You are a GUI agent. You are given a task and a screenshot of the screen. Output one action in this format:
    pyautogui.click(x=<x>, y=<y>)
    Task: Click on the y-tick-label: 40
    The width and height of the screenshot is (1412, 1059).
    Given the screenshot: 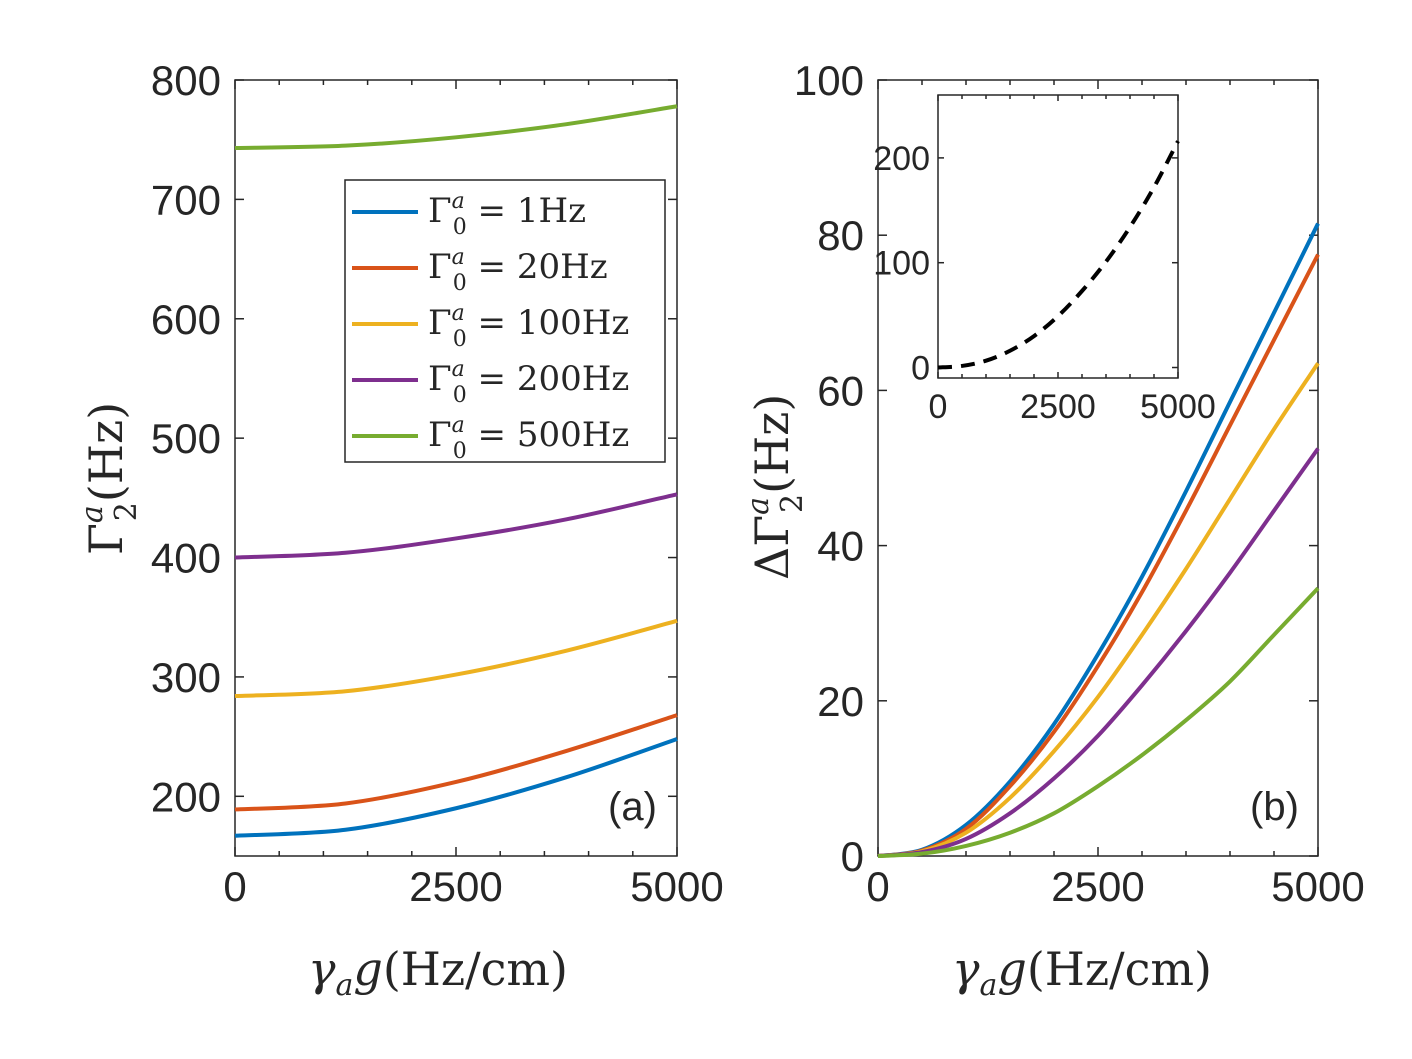 What is the action you would take?
    pyautogui.click(x=840, y=546)
    